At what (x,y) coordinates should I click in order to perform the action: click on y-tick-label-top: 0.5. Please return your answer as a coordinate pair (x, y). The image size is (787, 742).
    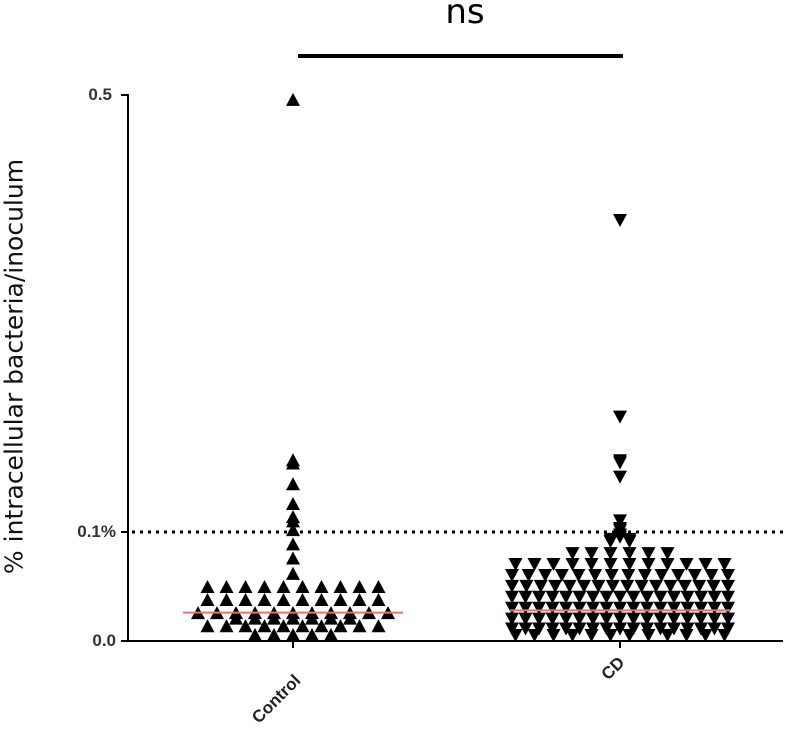
    Looking at the image, I should click on (100, 94).